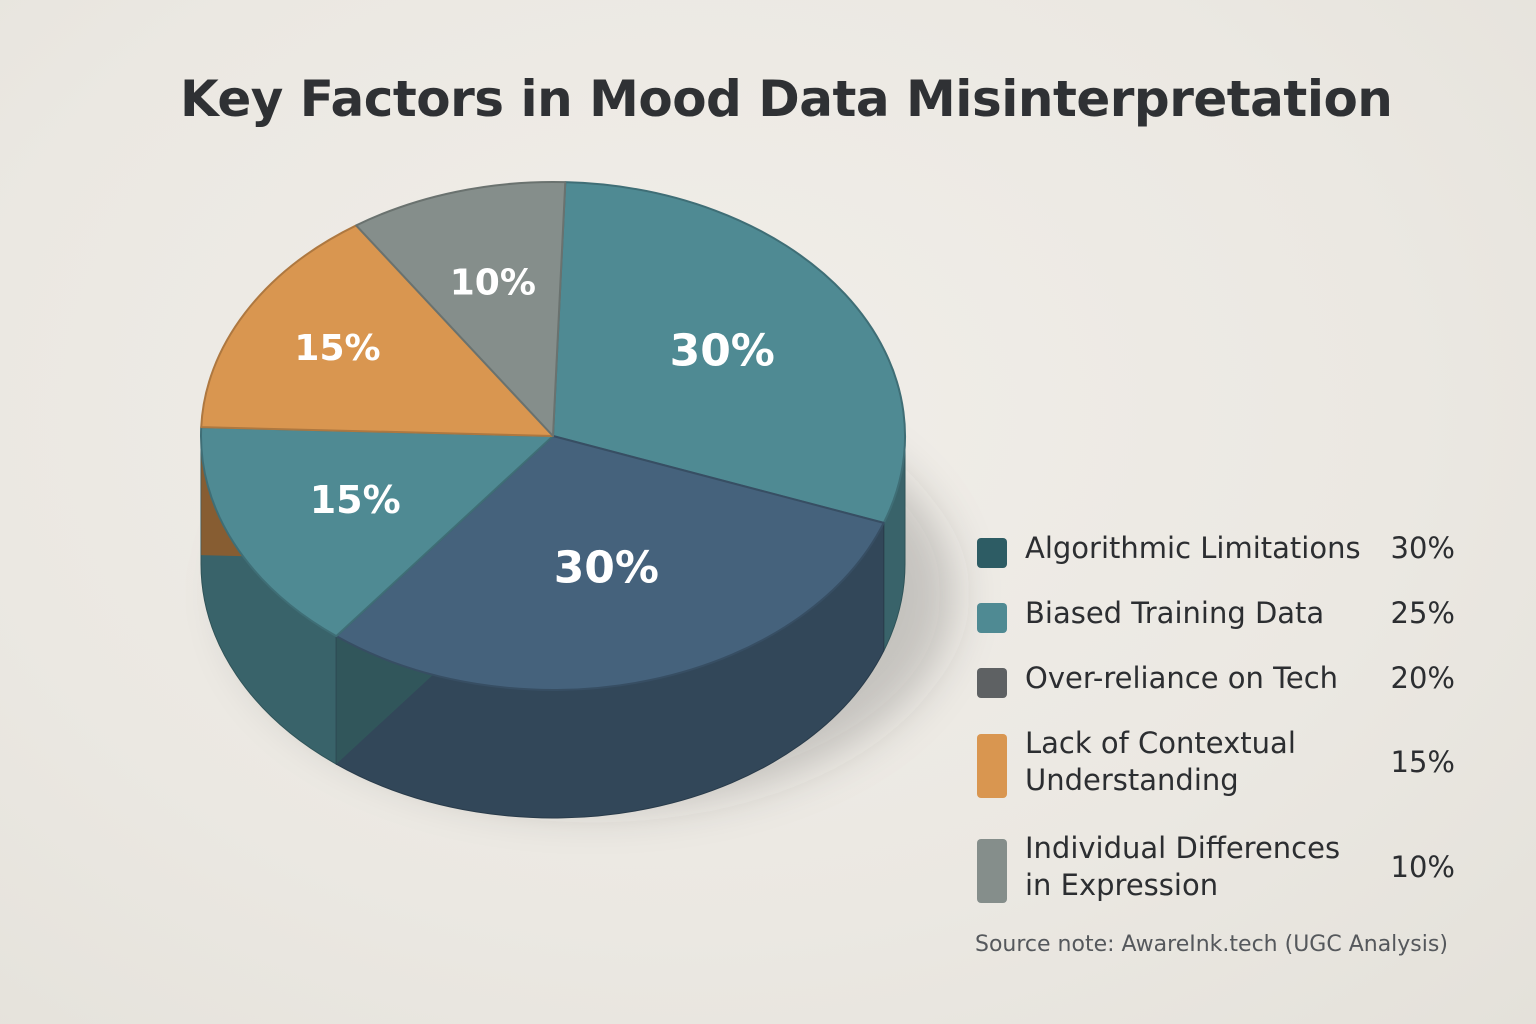  What do you see at coordinates (1422, 613) in the screenshot?
I see `legend-value: 25%` at bounding box center [1422, 613].